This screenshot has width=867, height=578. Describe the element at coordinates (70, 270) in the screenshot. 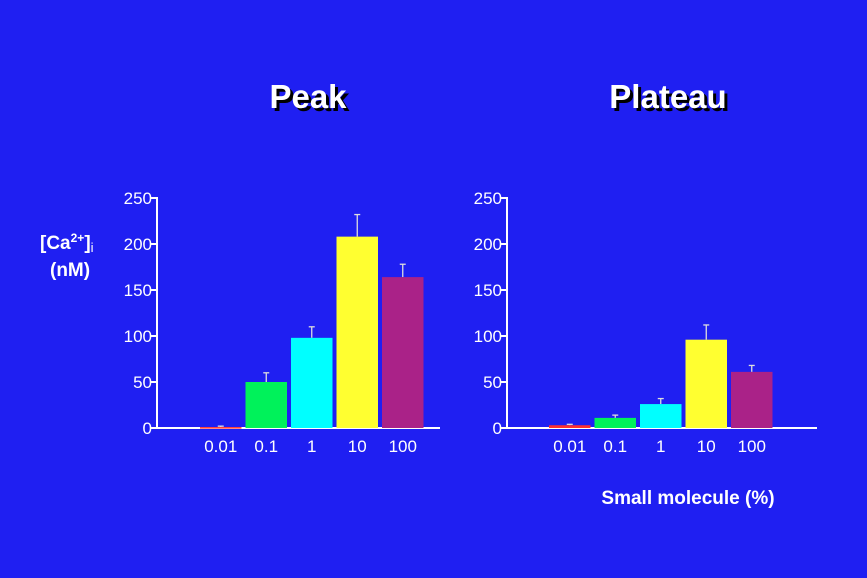

I see `y-label-unit: (nM)` at that location.